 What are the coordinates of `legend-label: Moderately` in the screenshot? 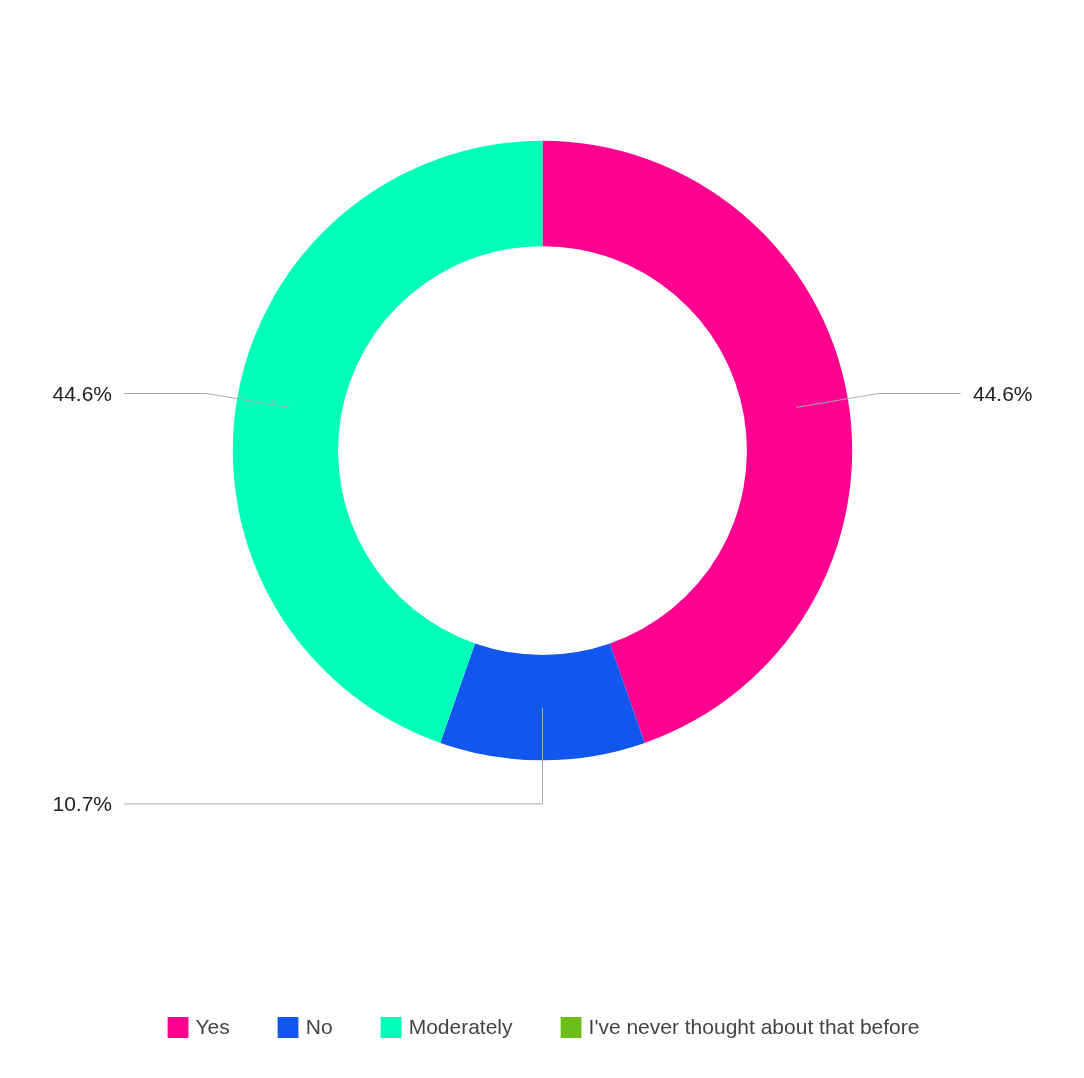 It's located at (460, 1027).